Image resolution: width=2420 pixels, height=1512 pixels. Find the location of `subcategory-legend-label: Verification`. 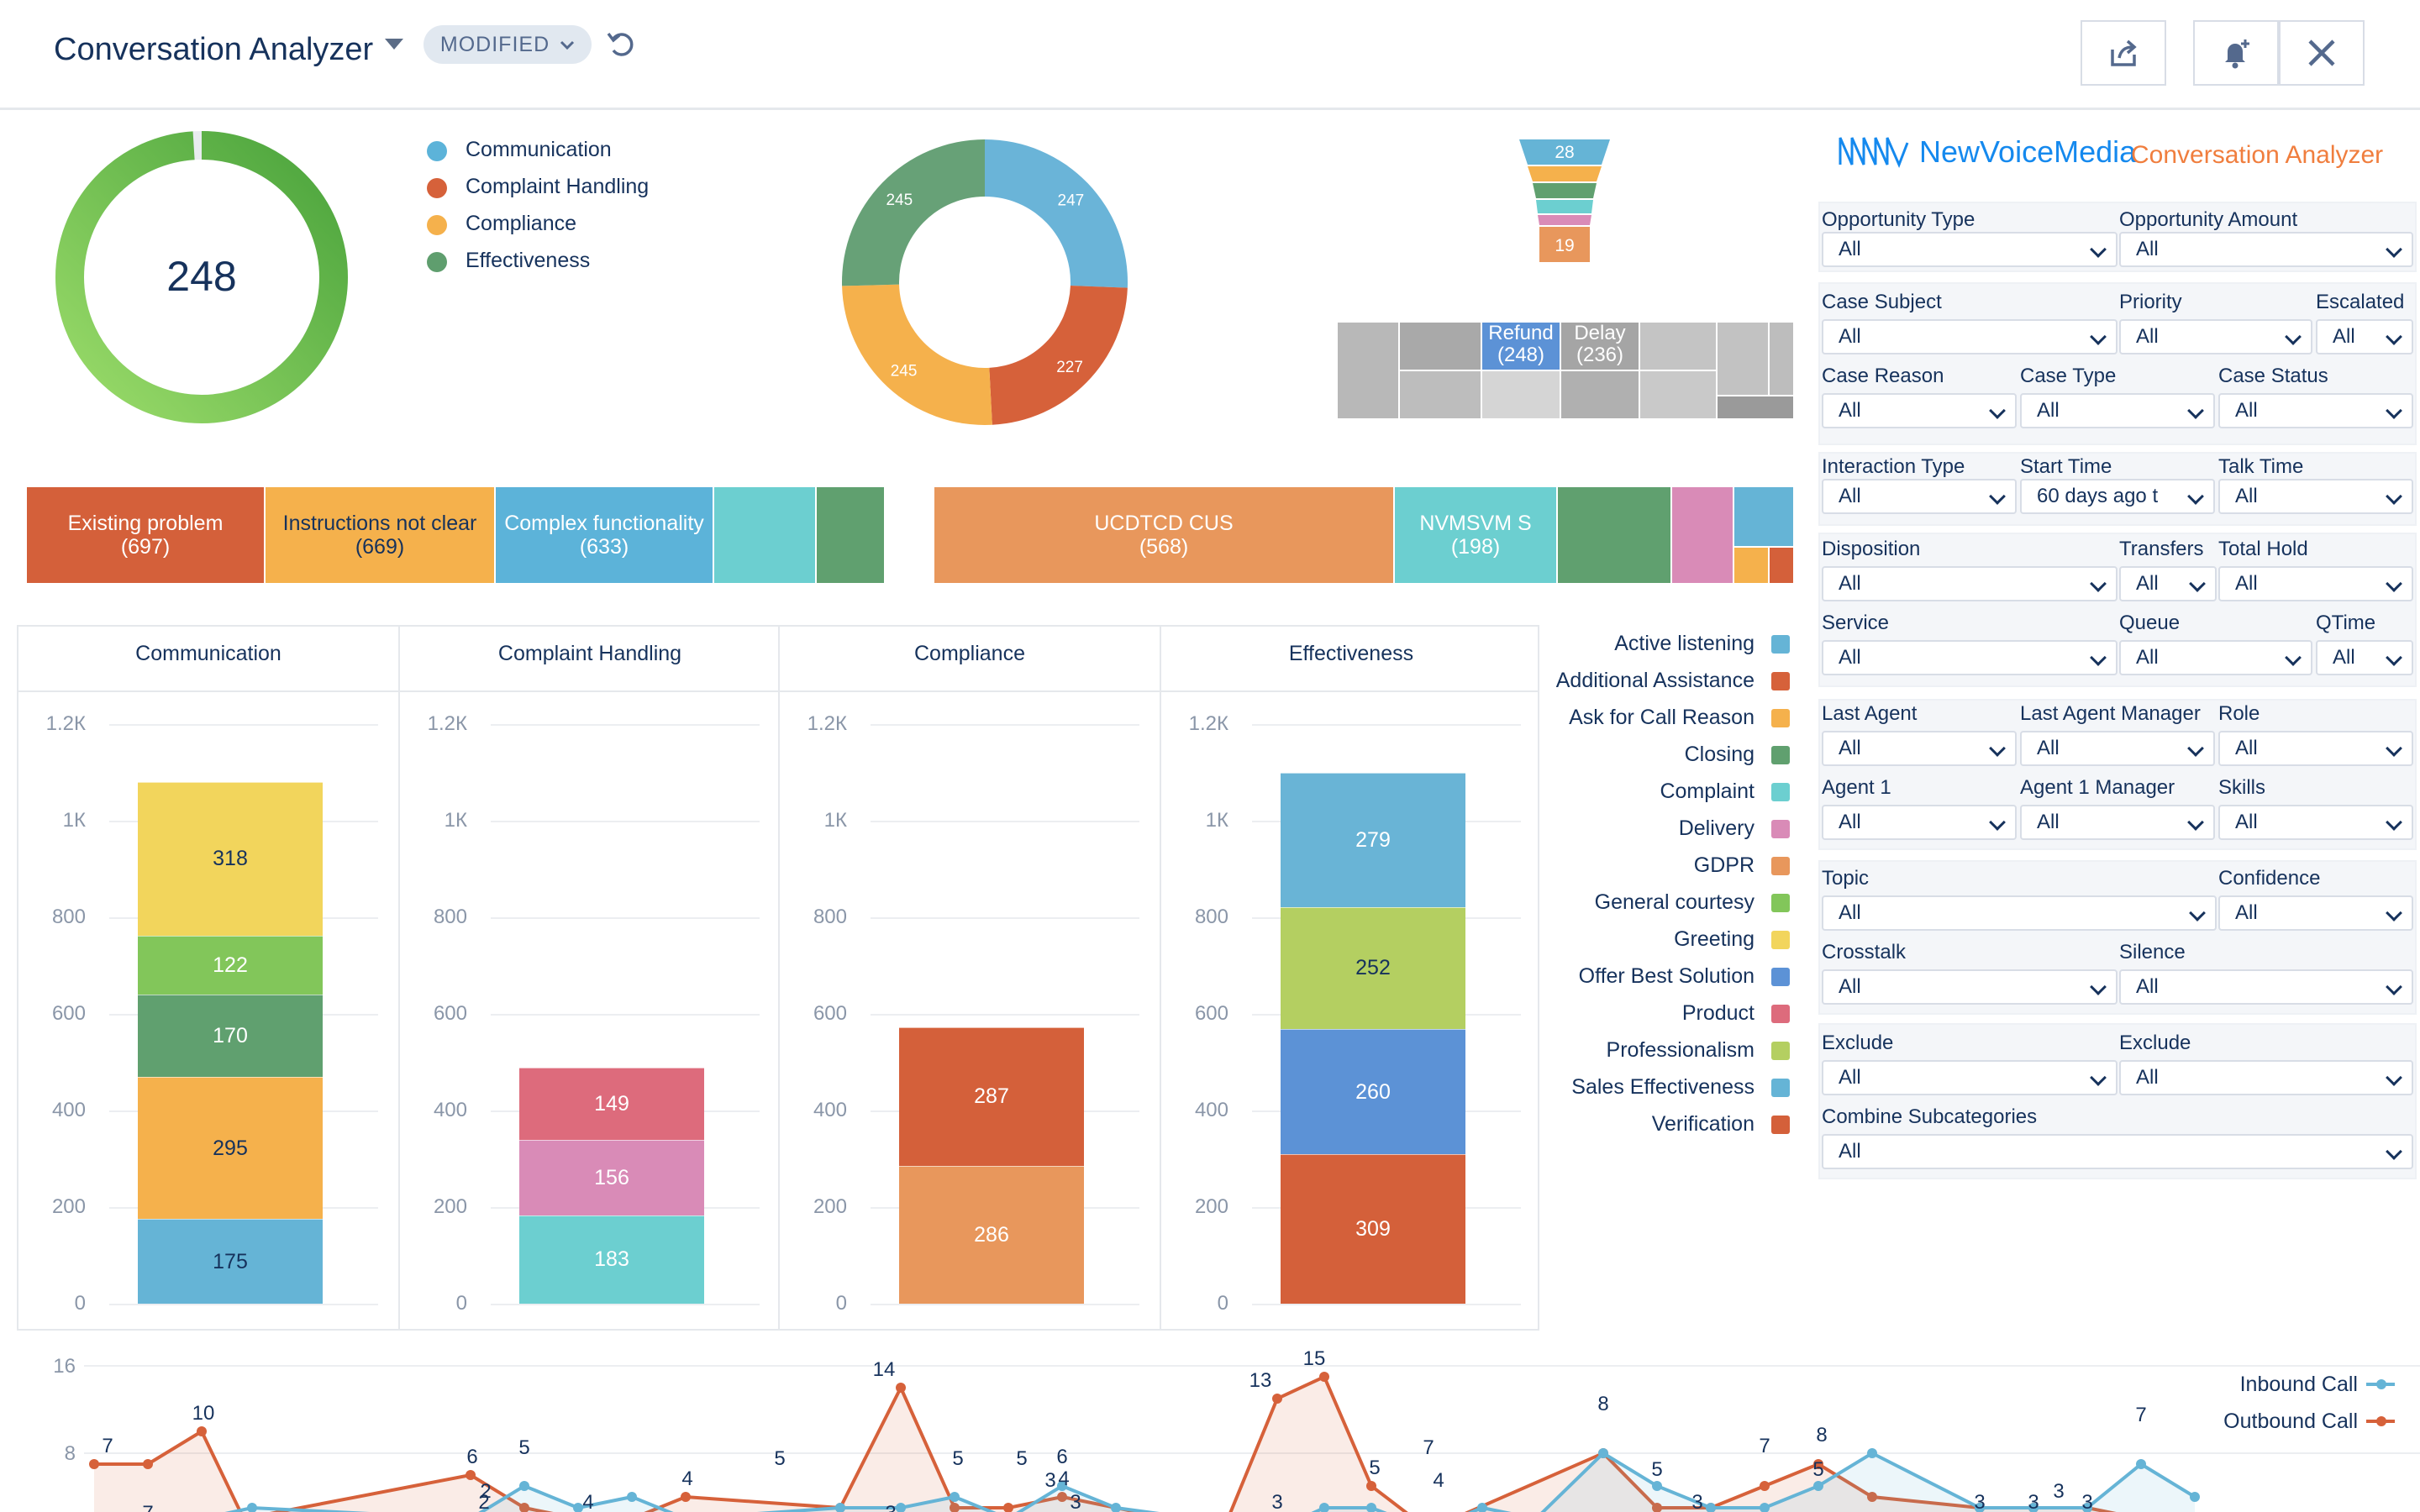

subcategory-legend-label: Verification is located at coordinates (1703, 1124).